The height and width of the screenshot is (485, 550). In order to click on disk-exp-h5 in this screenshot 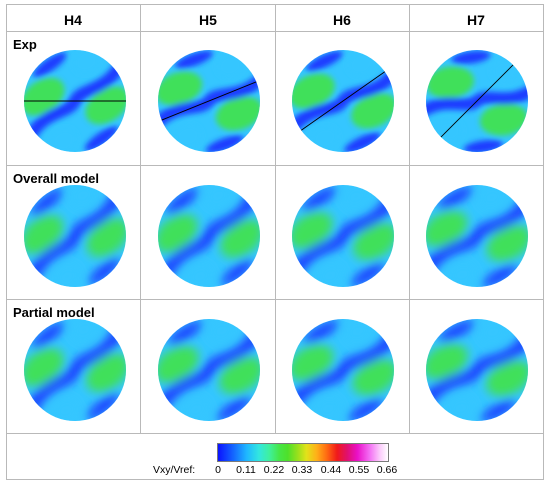, I will do `click(209, 101)`.